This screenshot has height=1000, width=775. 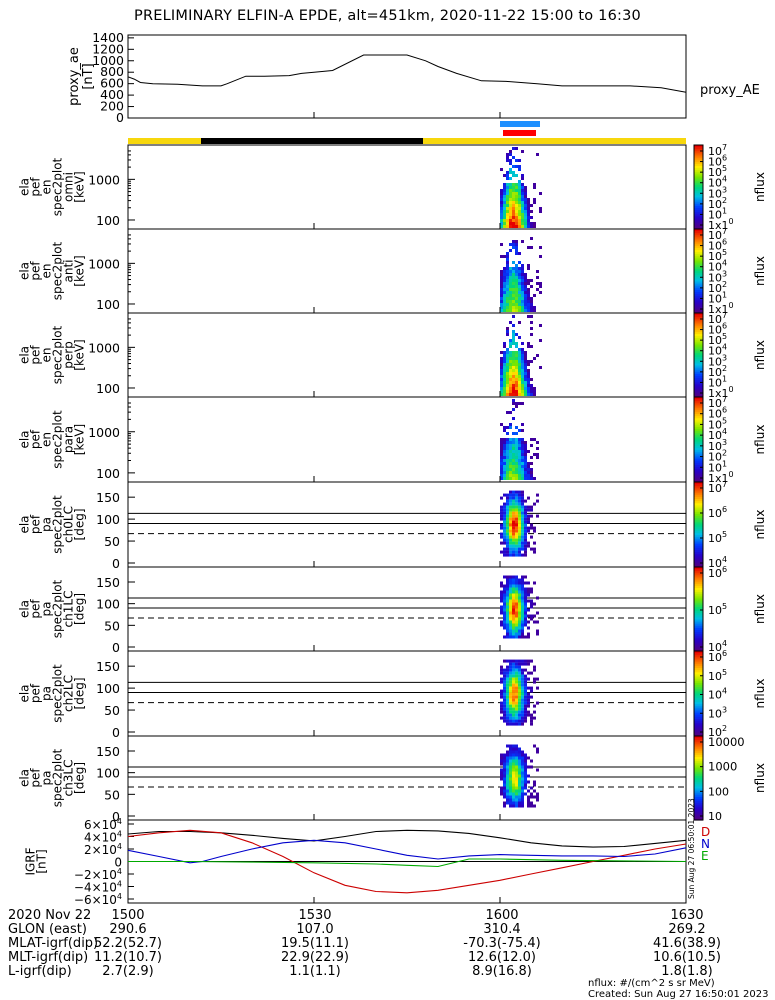 What do you see at coordinates (717, 572) in the screenshot?
I see `colorbar-tick-label: 106` at bounding box center [717, 572].